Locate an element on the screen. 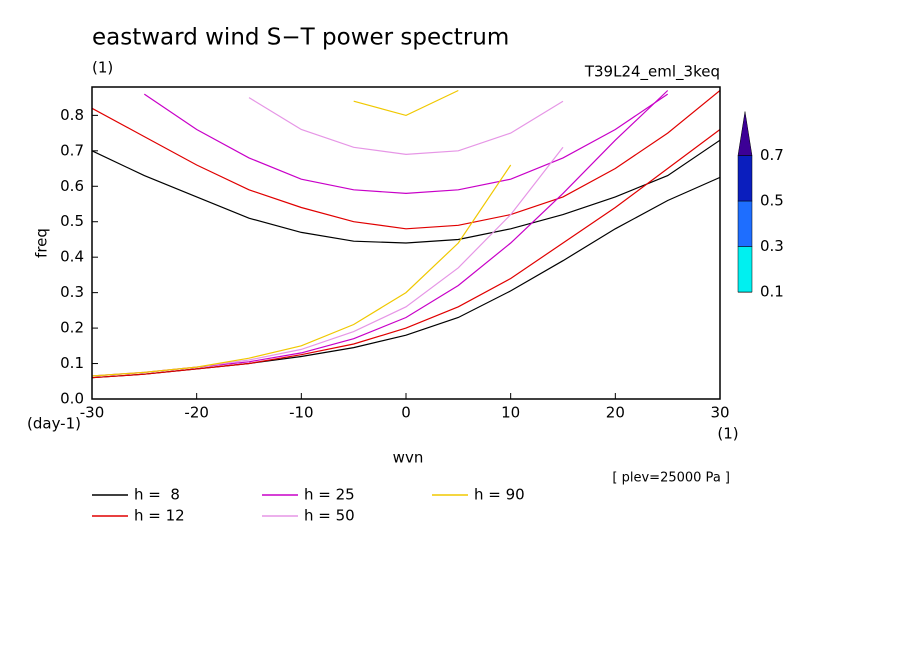 This screenshot has height=654, width=904. x-tick-label: 10 is located at coordinates (510, 413).